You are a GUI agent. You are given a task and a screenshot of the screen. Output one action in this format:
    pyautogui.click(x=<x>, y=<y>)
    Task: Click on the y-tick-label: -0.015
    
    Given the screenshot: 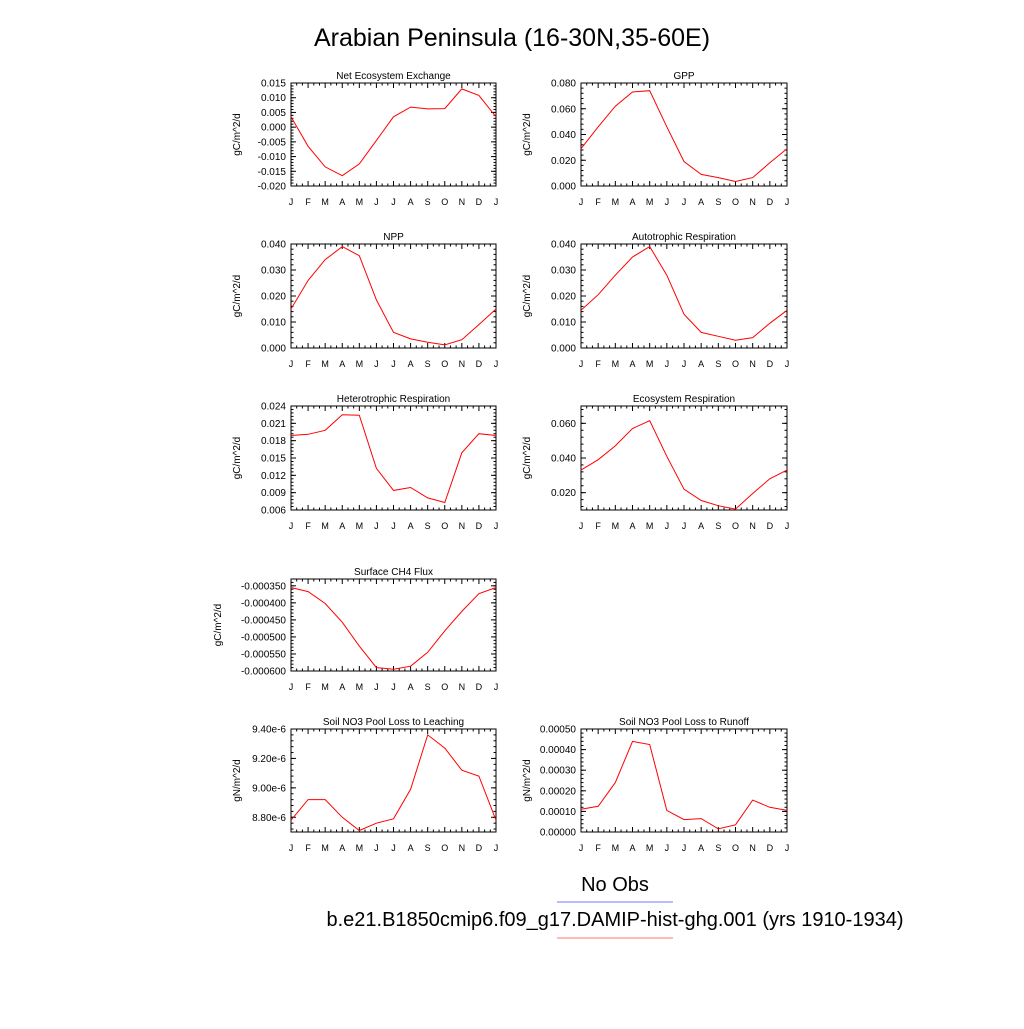 What is the action you would take?
    pyautogui.click(x=272, y=172)
    